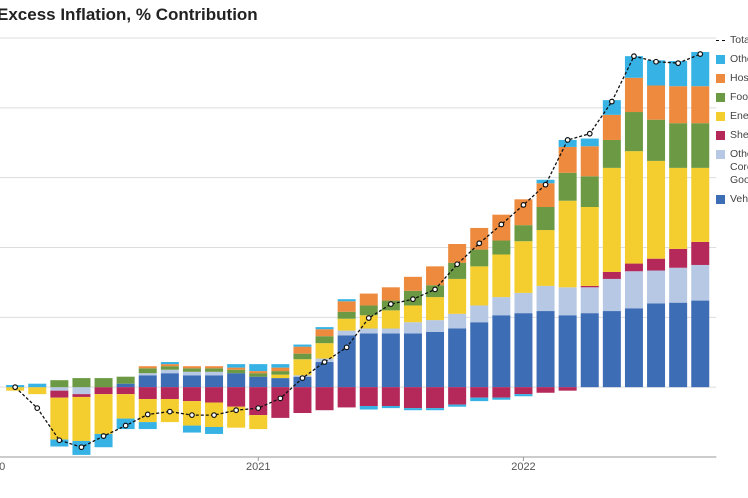  Describe the element at coordinates (732, 40) in the screenshot. I see `legend-item: Total` at that location.